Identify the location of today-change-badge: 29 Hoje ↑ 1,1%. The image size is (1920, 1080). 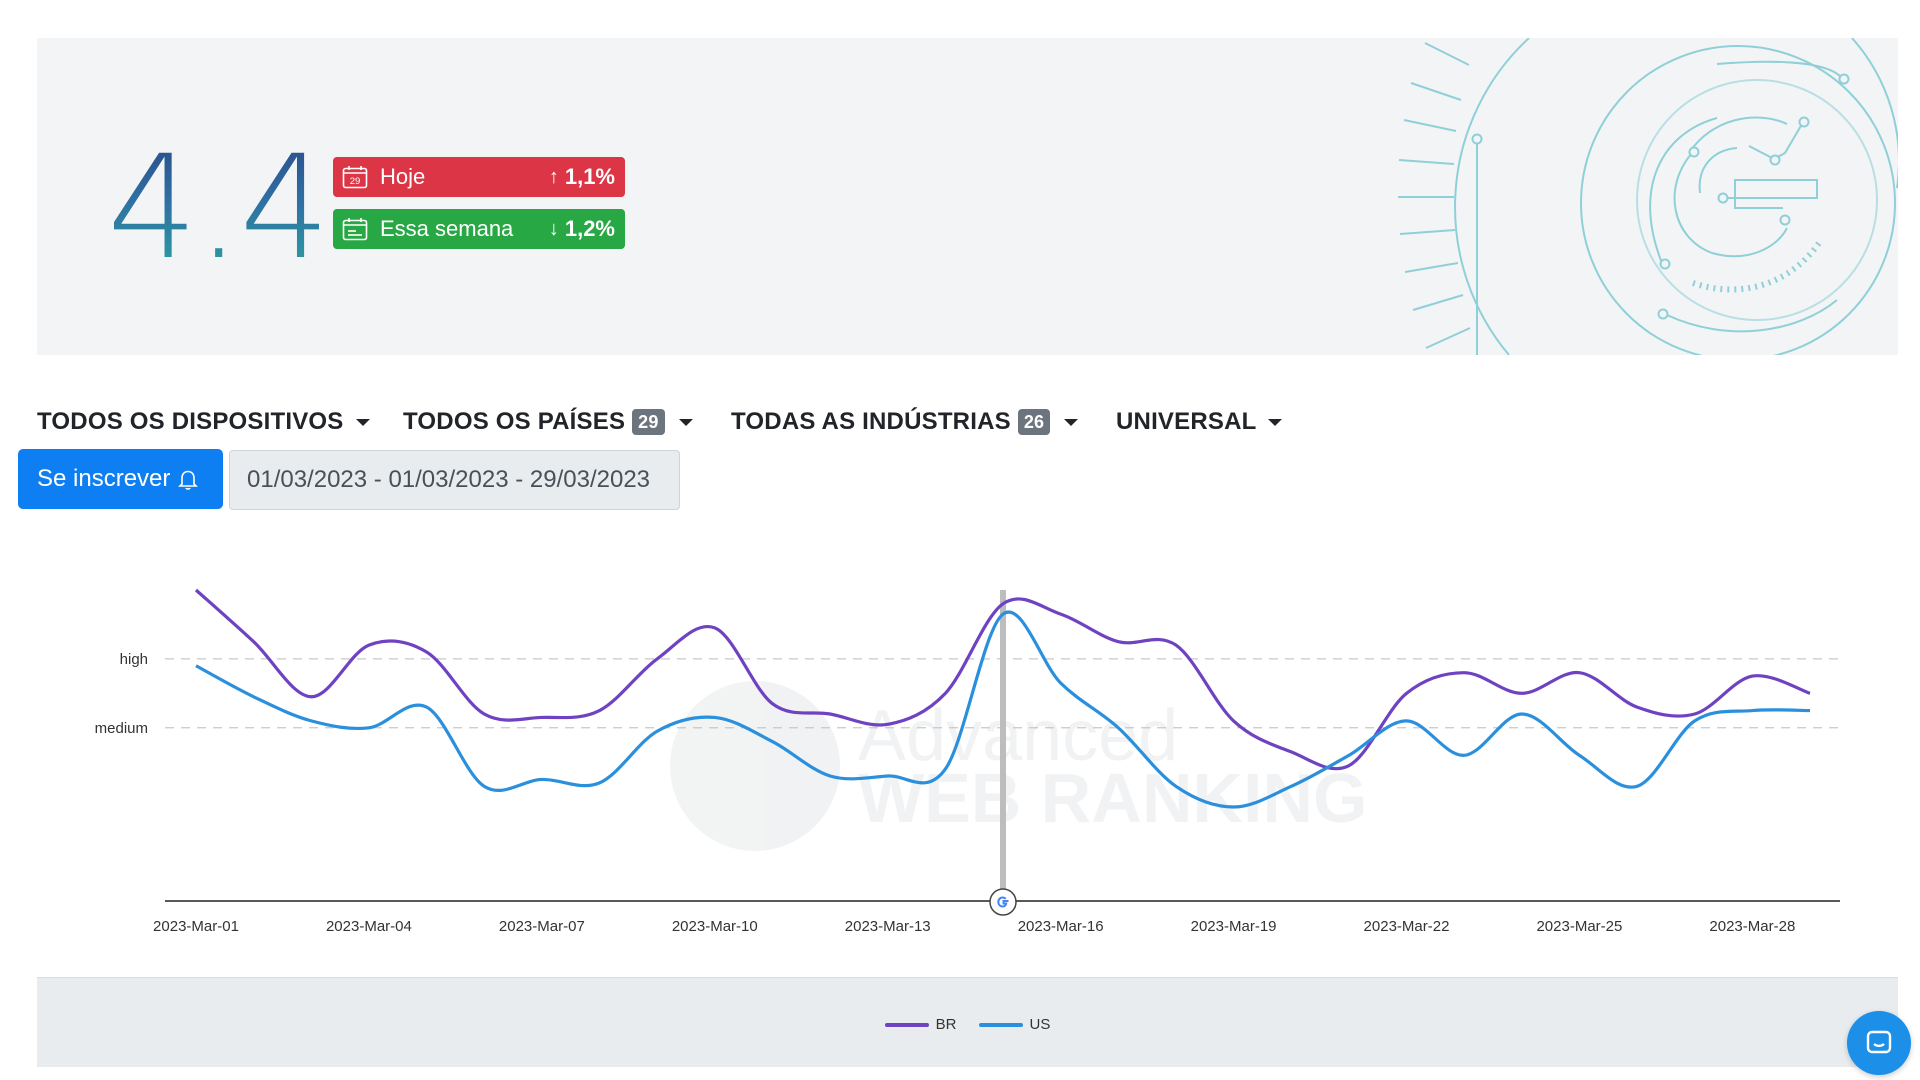
(479, 177).